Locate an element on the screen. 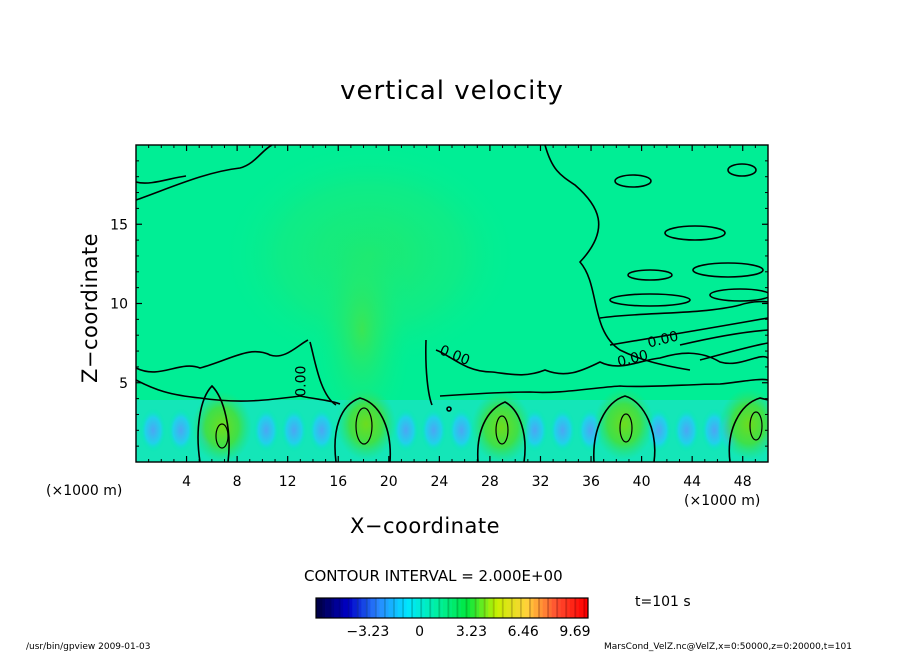 The width and height of the screenshot is (904, 654). x-tick-label: 8 is located at coordinates (237, 482).